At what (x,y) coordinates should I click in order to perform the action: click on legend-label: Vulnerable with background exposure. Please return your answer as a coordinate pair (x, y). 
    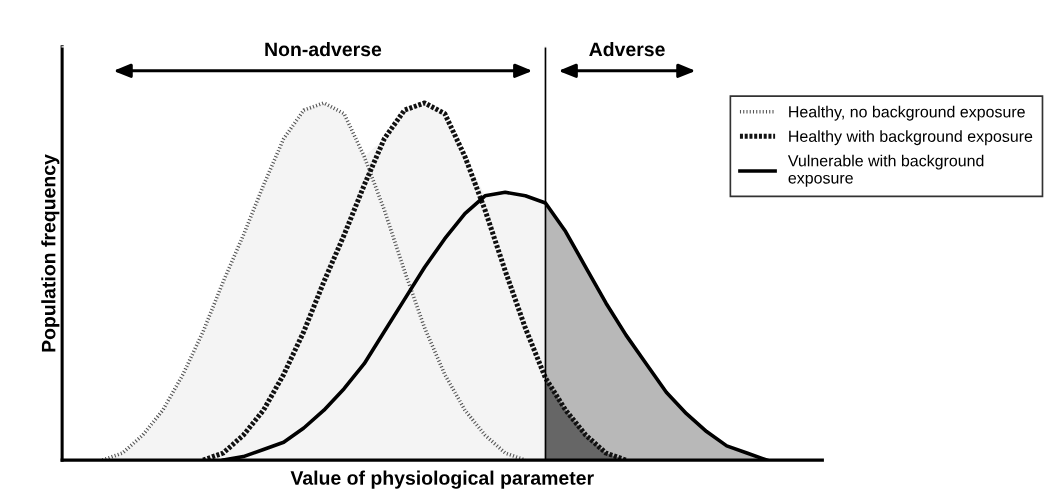
    Looking at the image, I should click on (885, 170).